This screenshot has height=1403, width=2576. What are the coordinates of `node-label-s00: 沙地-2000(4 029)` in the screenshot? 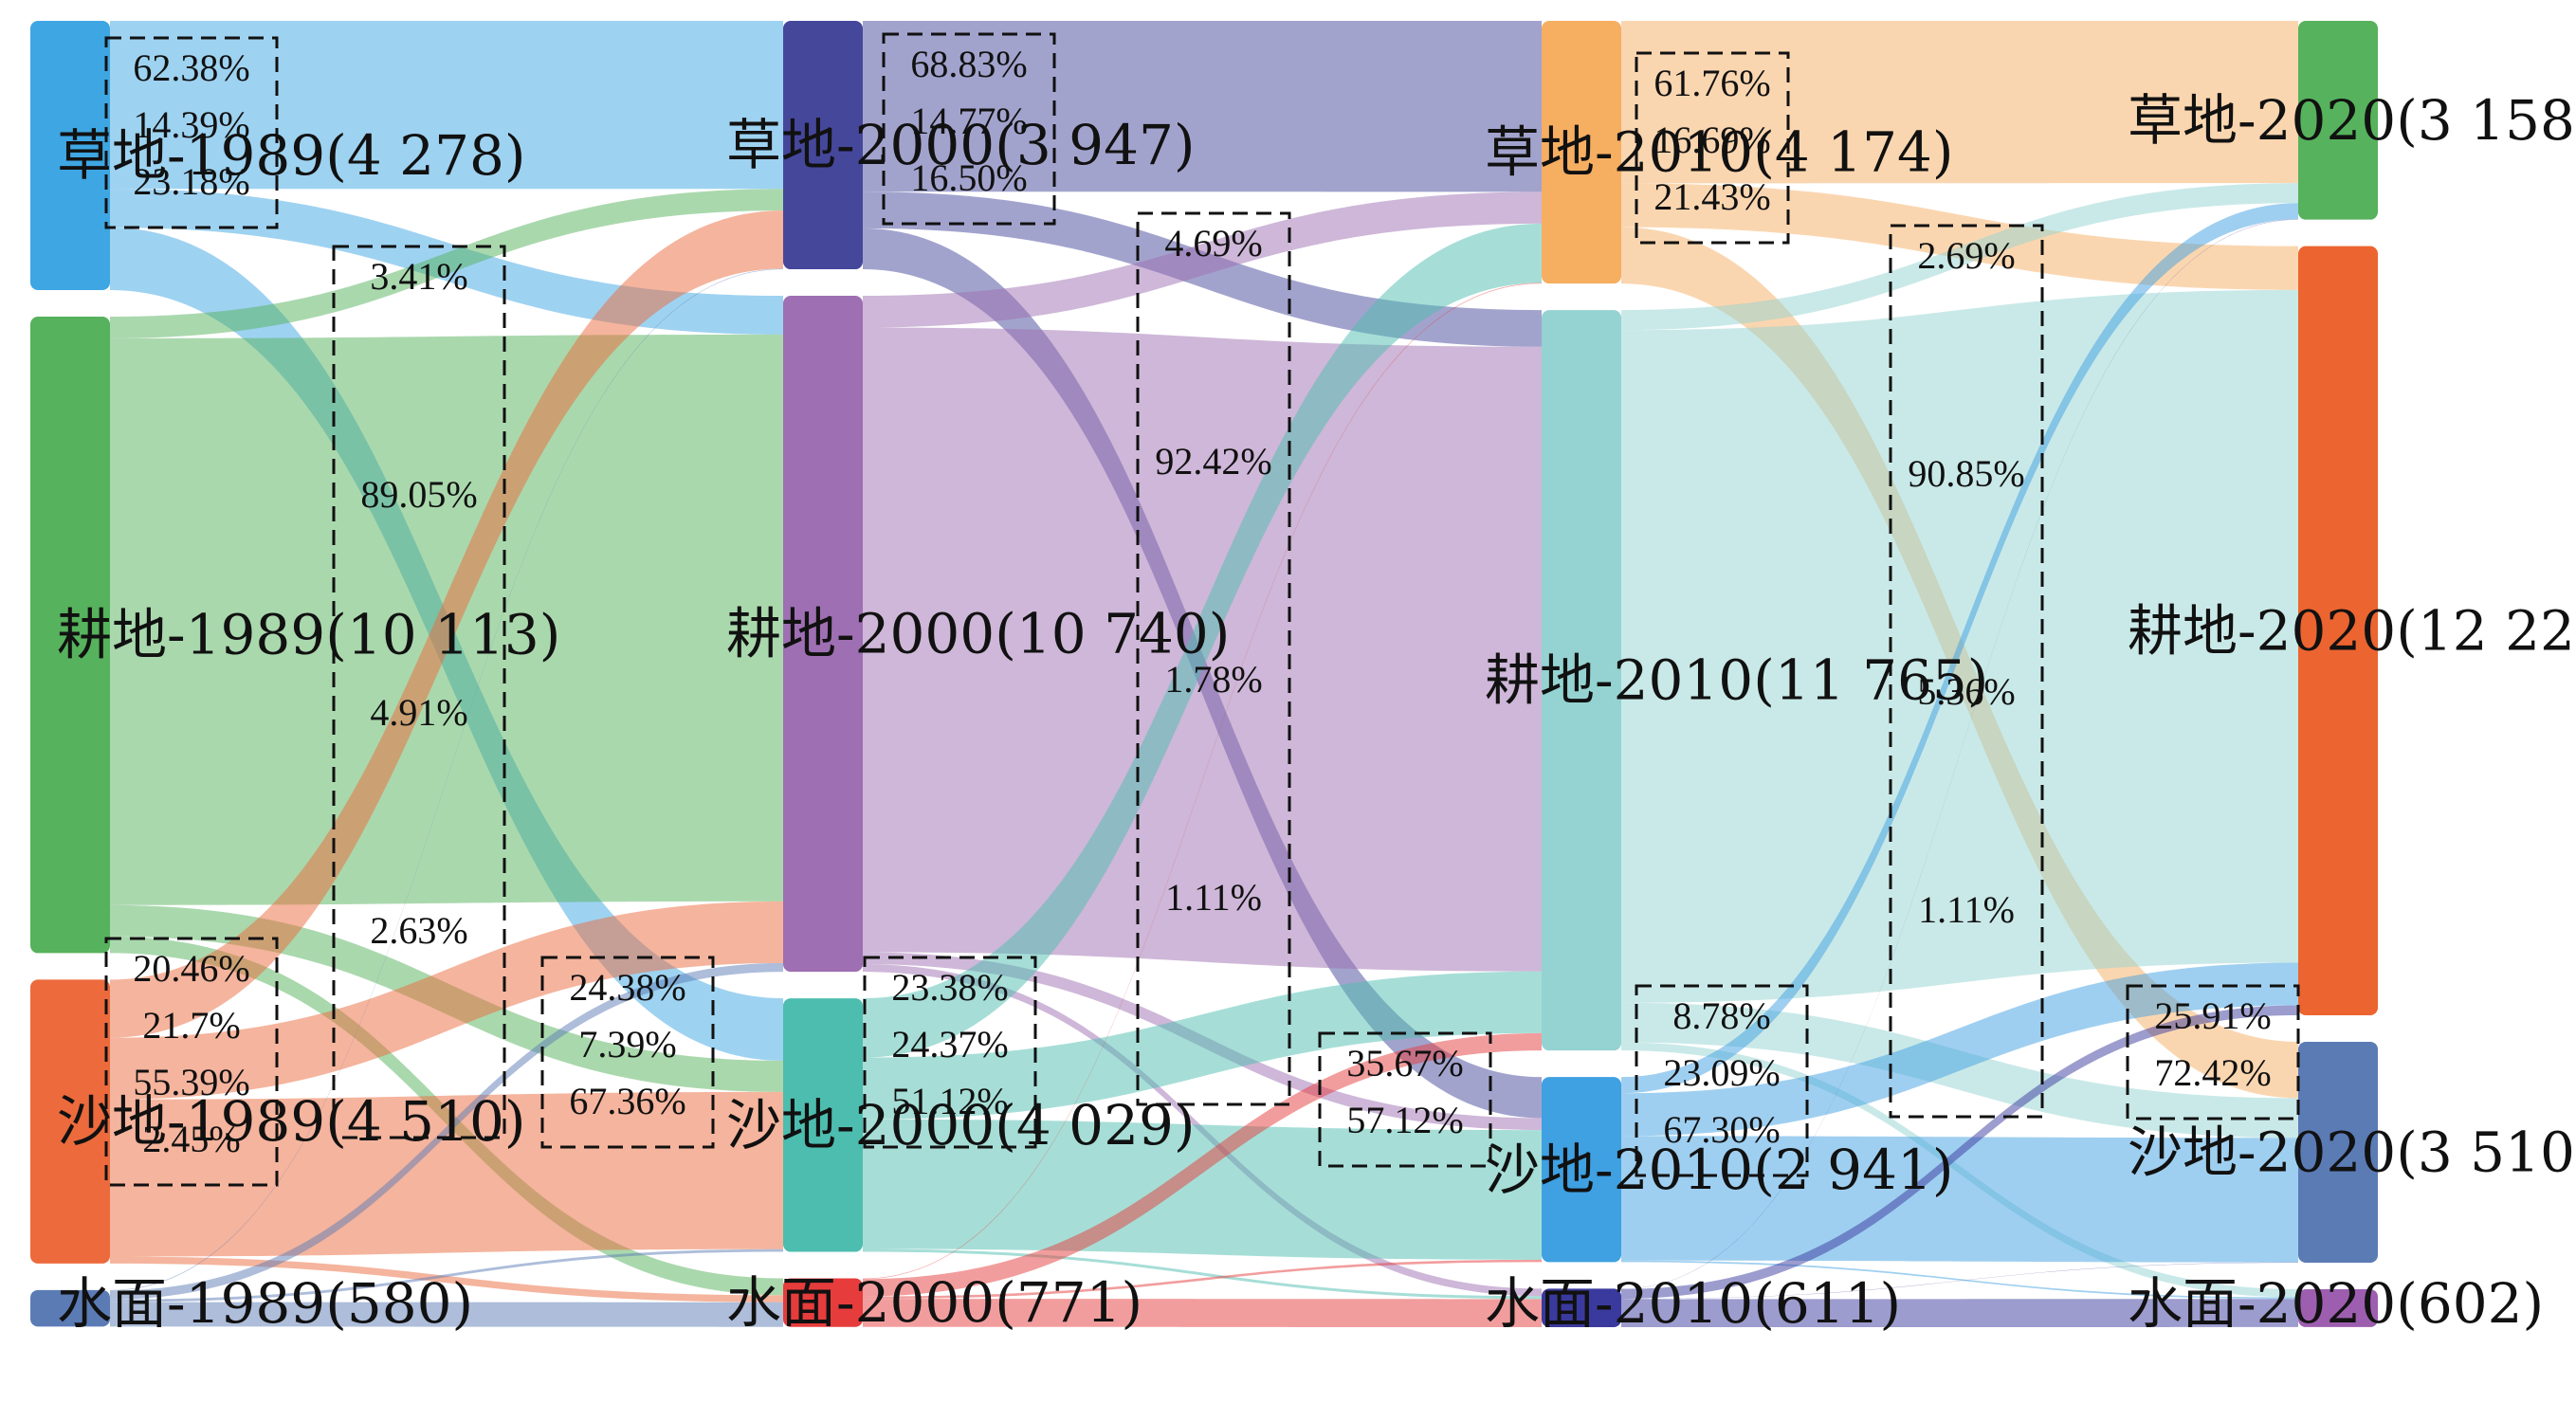 It's located at (961, 1125).